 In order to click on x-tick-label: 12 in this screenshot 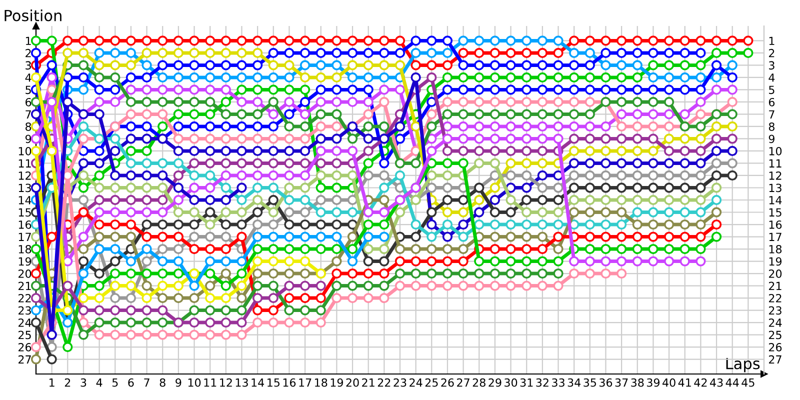, I will do `click(226, 382)`.